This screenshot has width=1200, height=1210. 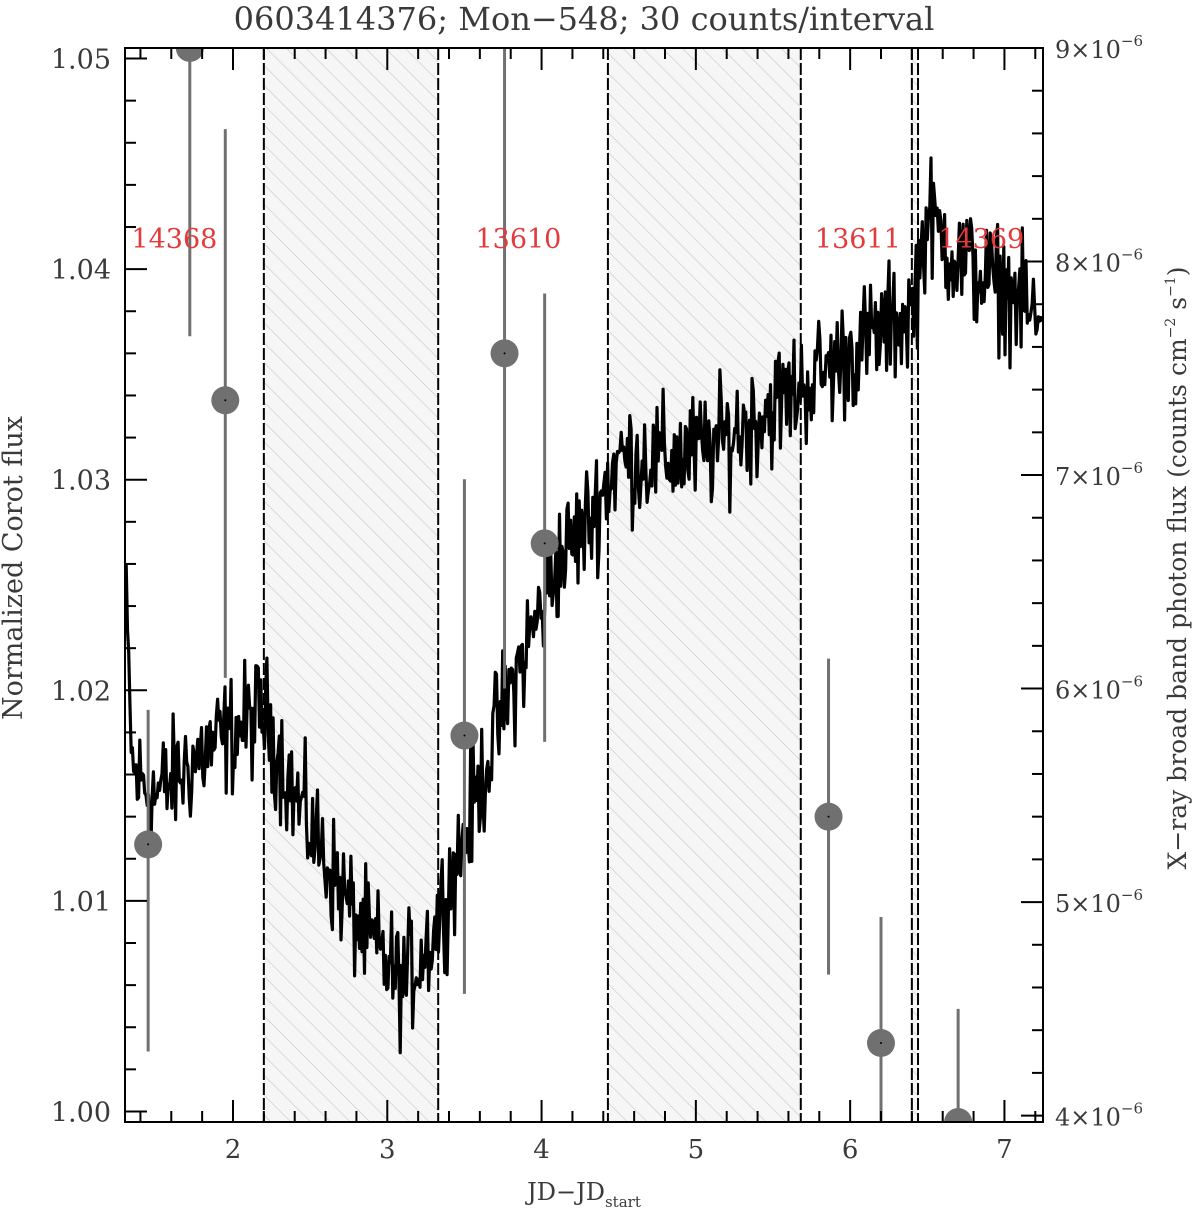 I want to click on x-axis-label: JD−JDstart, so click(x=582, y=1194).